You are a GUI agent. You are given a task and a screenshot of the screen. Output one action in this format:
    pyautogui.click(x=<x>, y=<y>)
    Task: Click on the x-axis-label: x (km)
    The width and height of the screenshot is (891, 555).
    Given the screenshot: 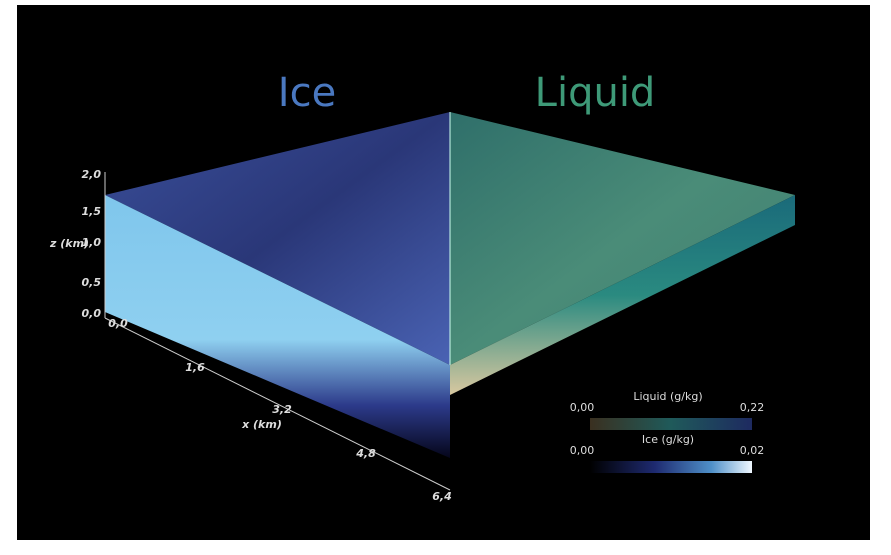 What is the action you would take?
    pyautogui.click(x=261, y=424)
    